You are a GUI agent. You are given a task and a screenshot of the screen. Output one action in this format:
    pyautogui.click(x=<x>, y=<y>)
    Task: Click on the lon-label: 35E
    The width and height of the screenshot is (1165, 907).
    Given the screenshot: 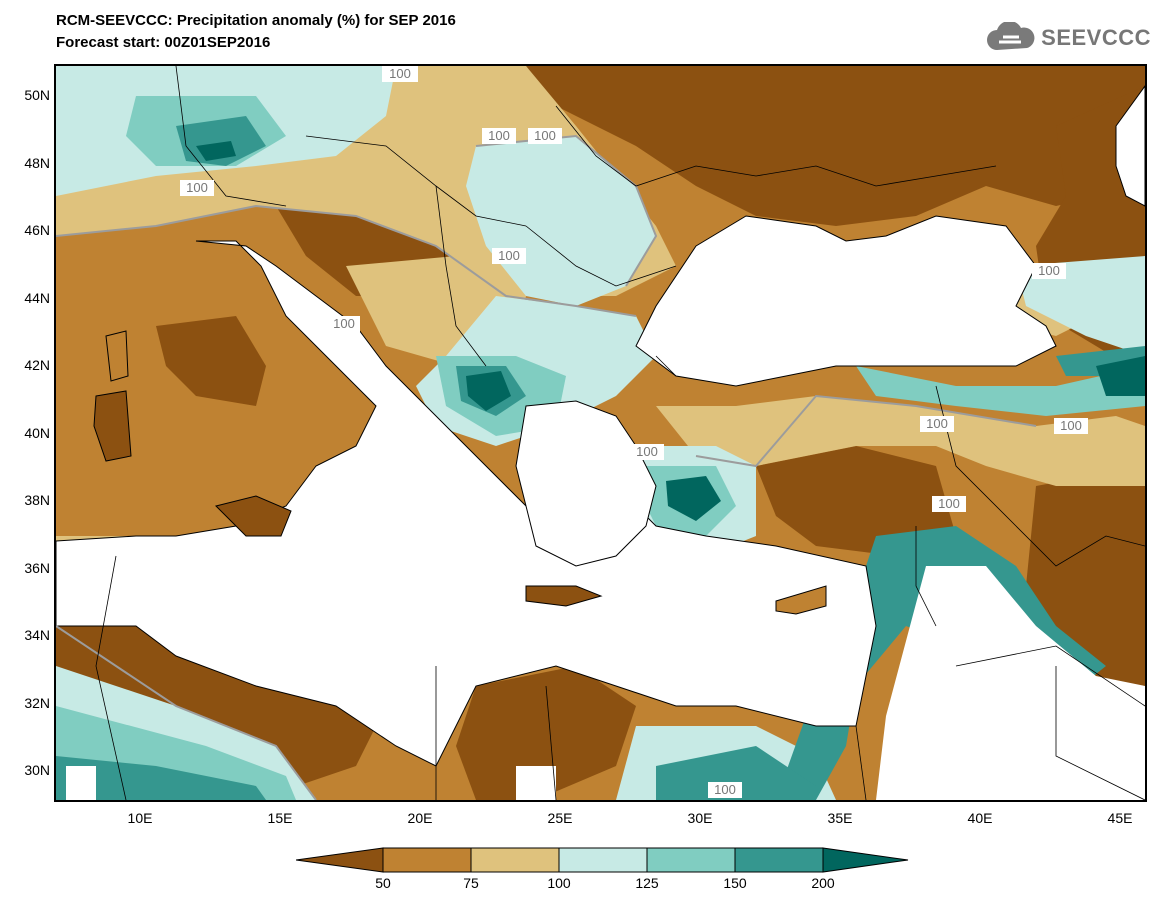 What is the action you would take?
    pyautogui.click(x=840, y=818)
    